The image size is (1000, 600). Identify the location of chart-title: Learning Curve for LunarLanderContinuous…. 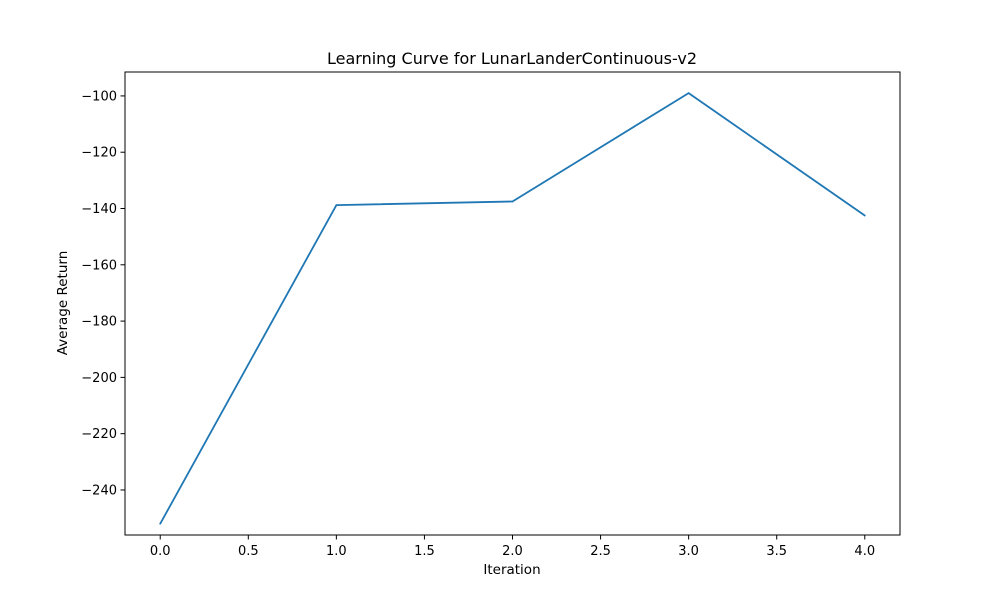
(512, 58).